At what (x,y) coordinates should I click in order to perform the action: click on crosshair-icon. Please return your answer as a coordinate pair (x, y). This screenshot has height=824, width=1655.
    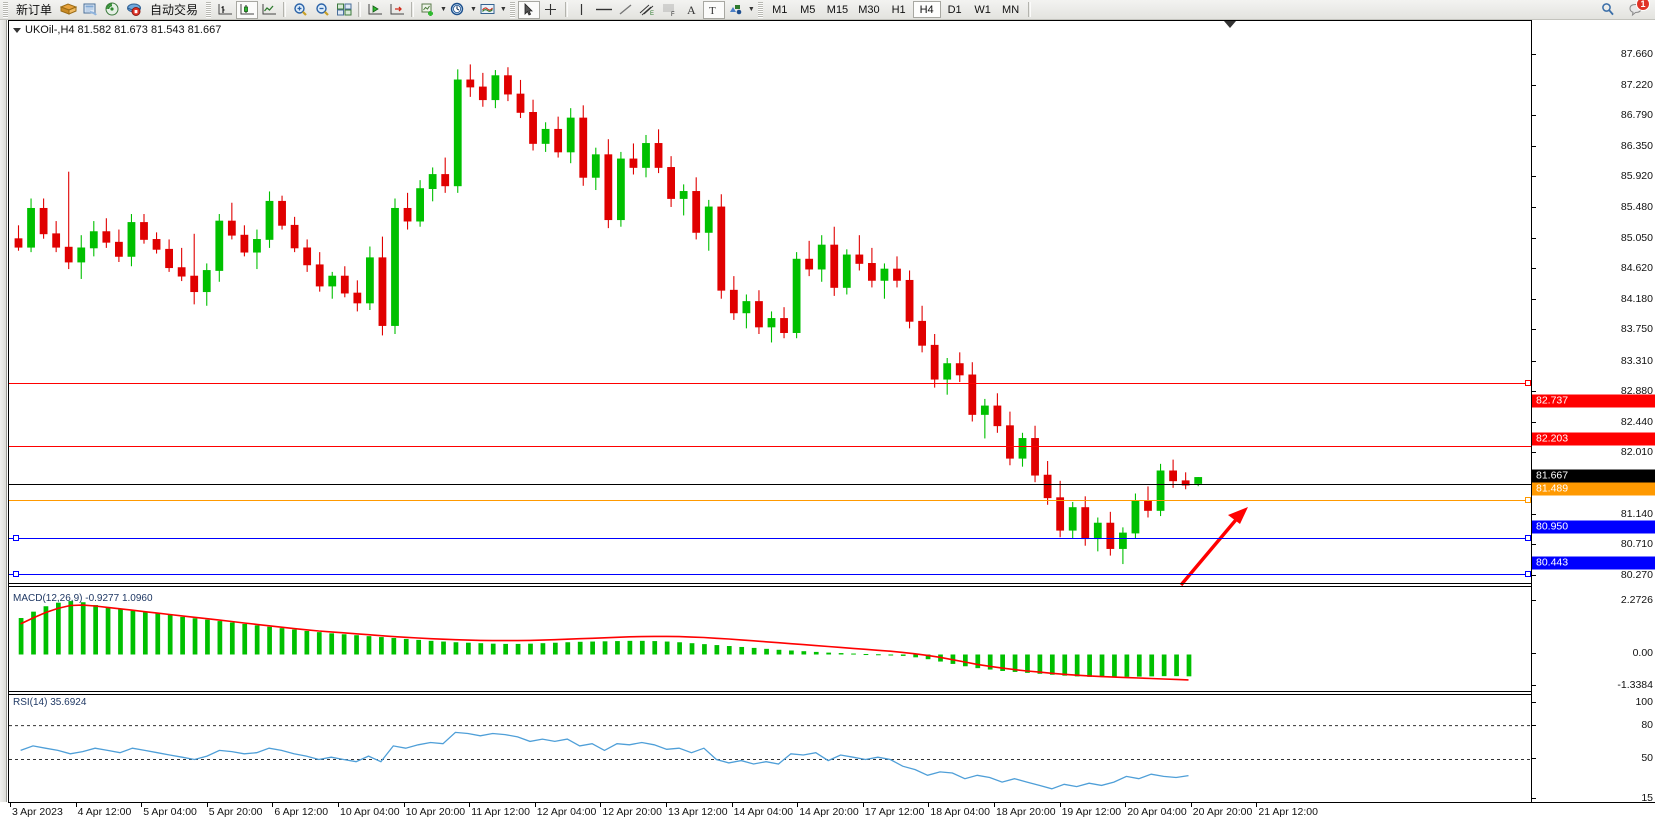
    Looking at the image, I should click on (551, 10).